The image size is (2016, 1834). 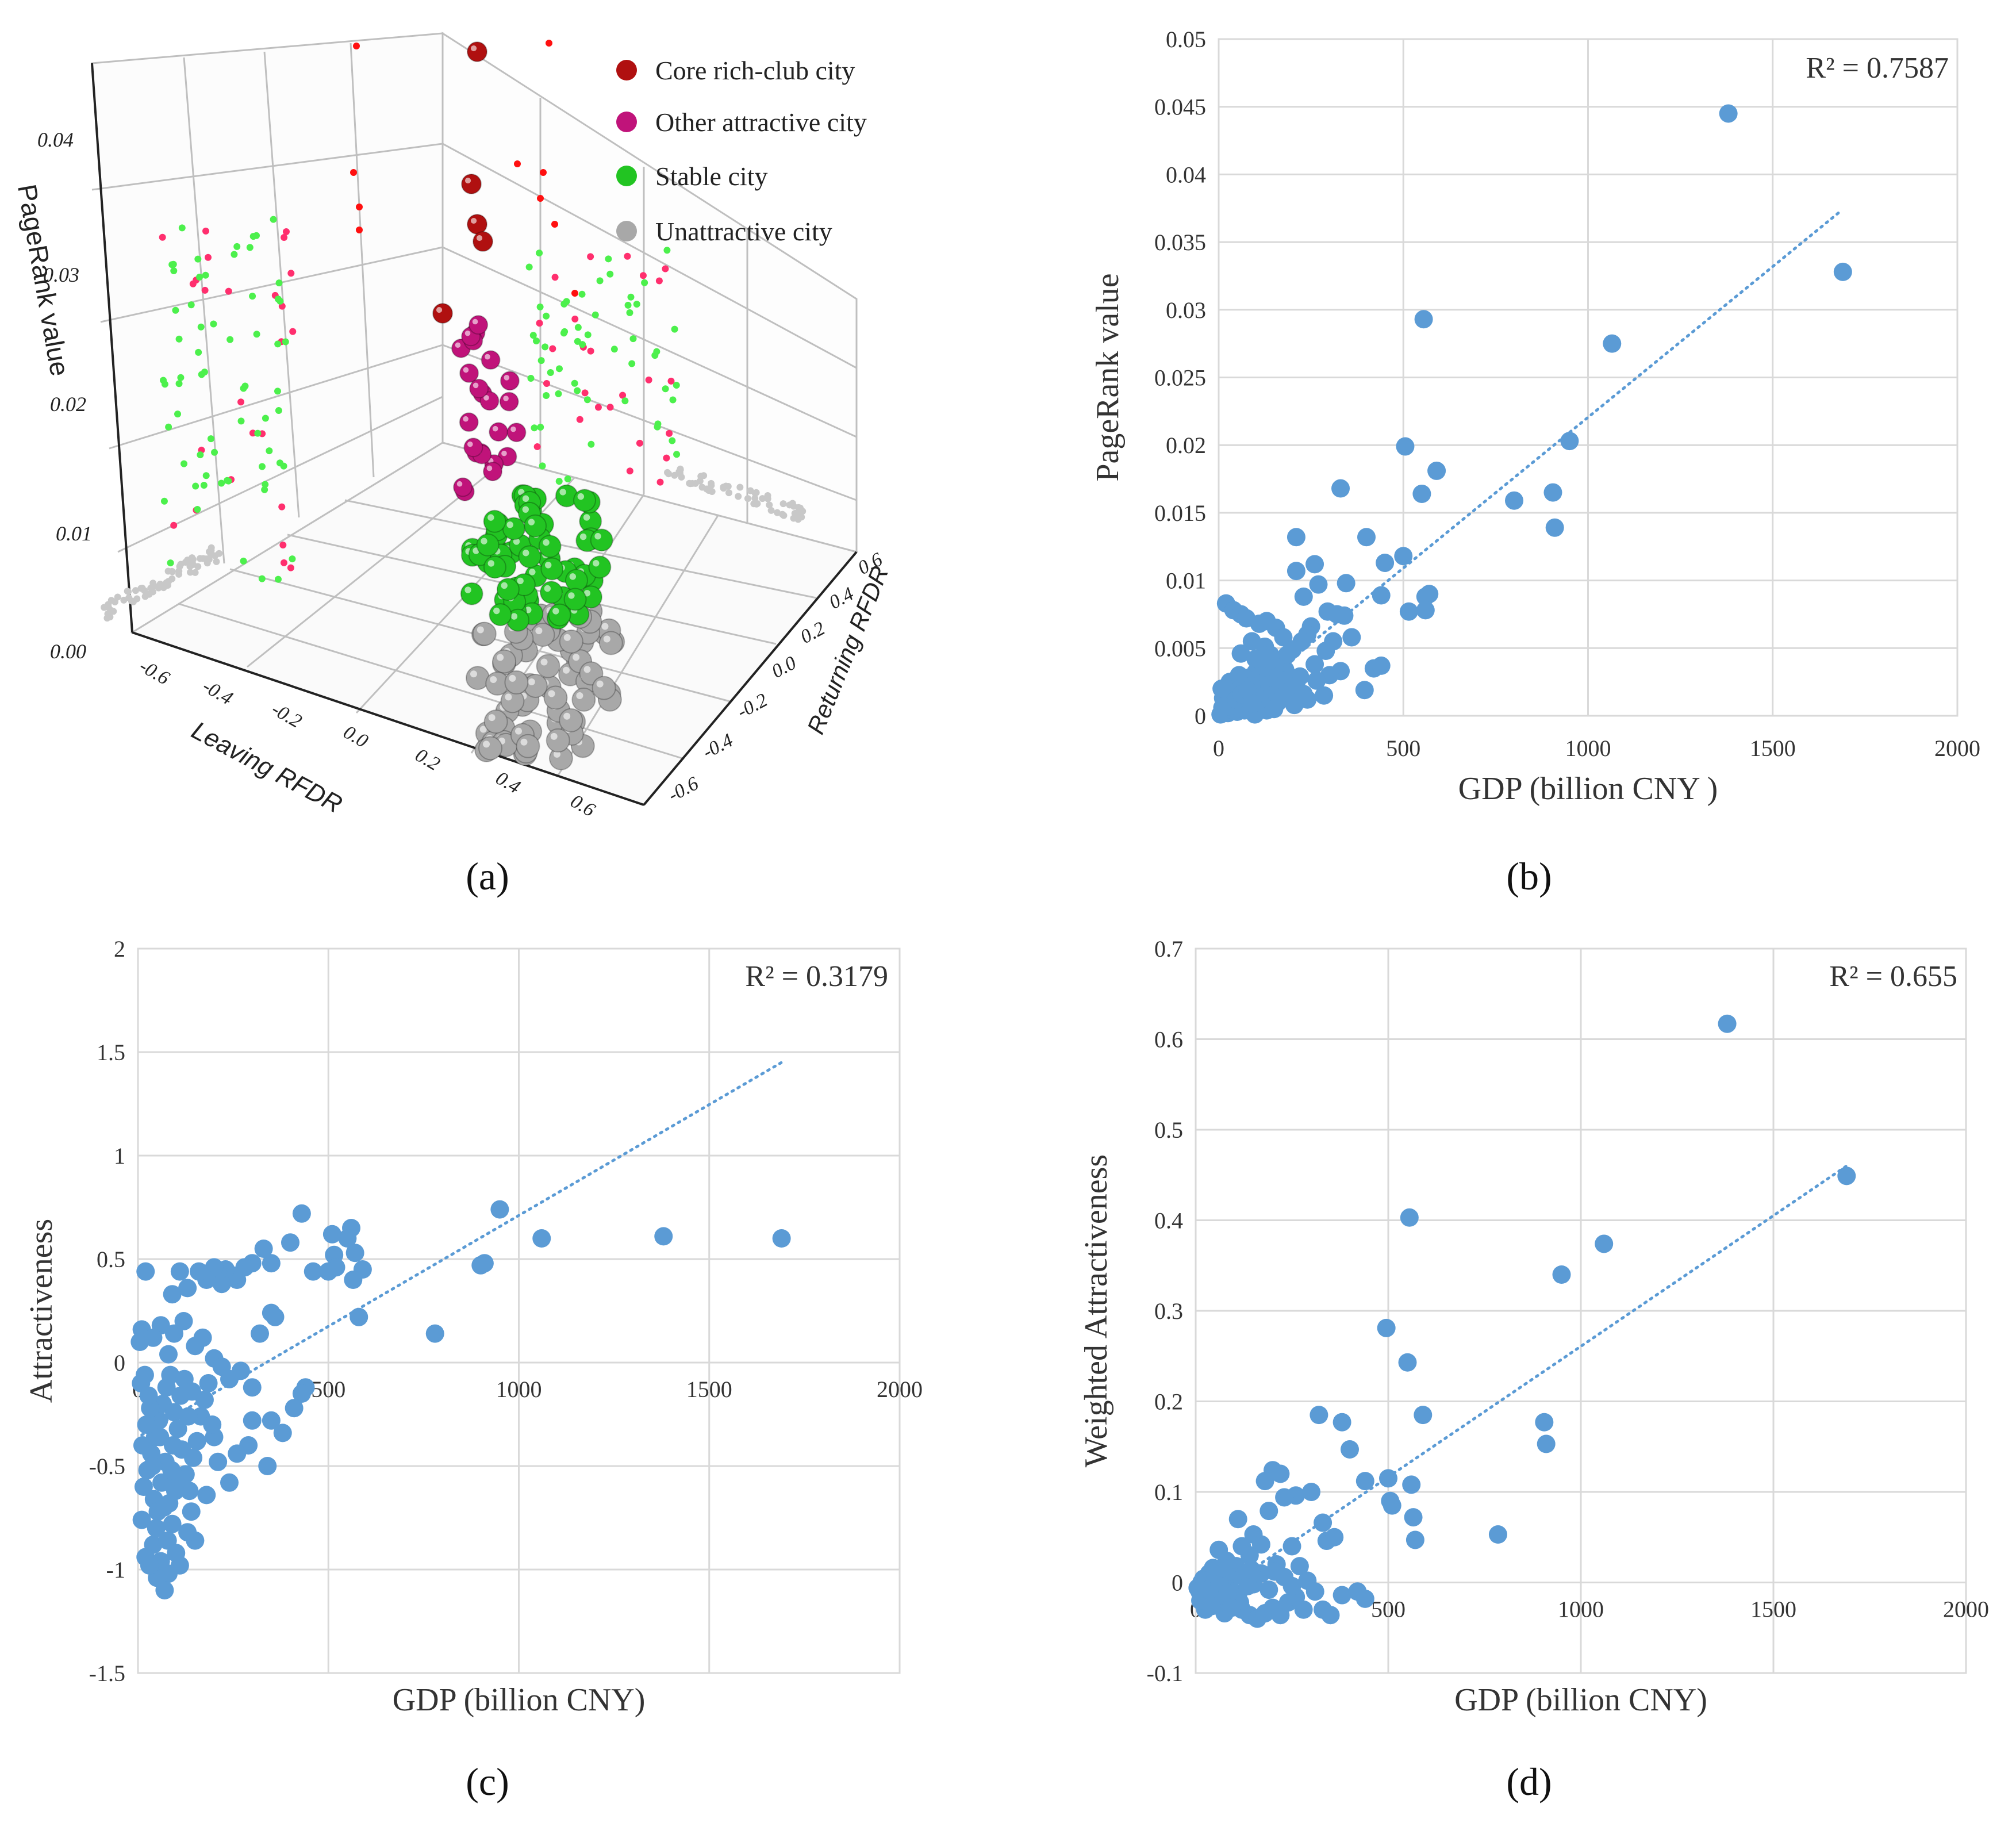 I want to click on plot-frame, so click(x=1588, y=377).